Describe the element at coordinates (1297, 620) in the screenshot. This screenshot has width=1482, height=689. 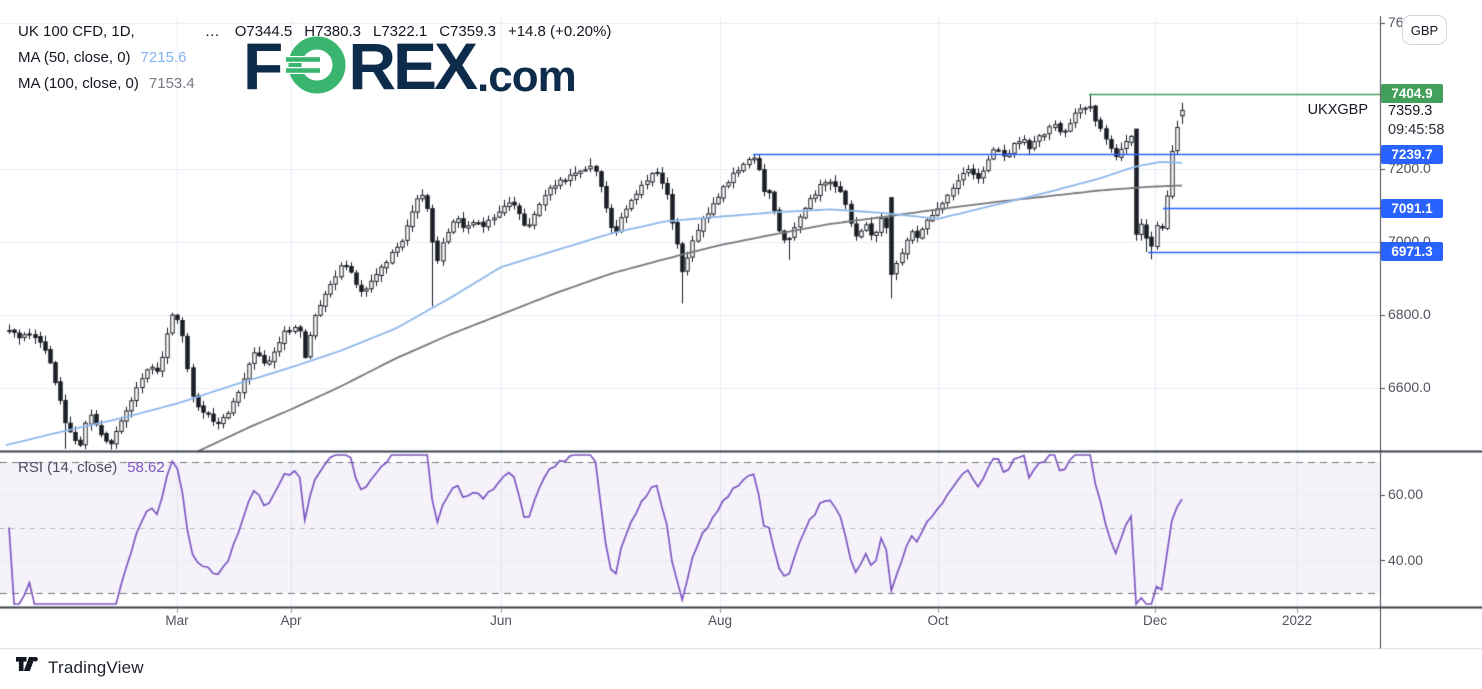
I see `time-axis-label: 2022` at that location.